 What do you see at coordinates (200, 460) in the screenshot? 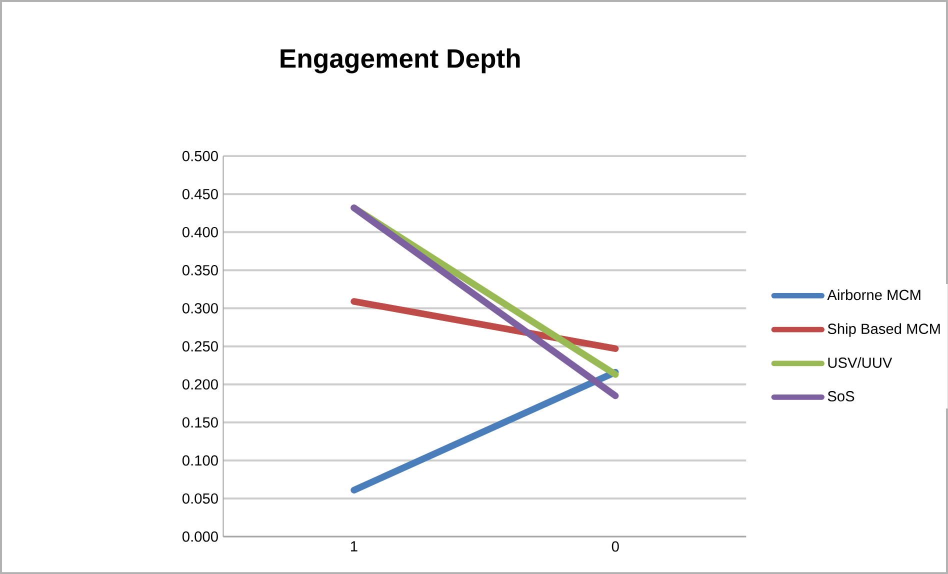
I see `y-tick-label: 0.100` at bounding box center [200, 460].